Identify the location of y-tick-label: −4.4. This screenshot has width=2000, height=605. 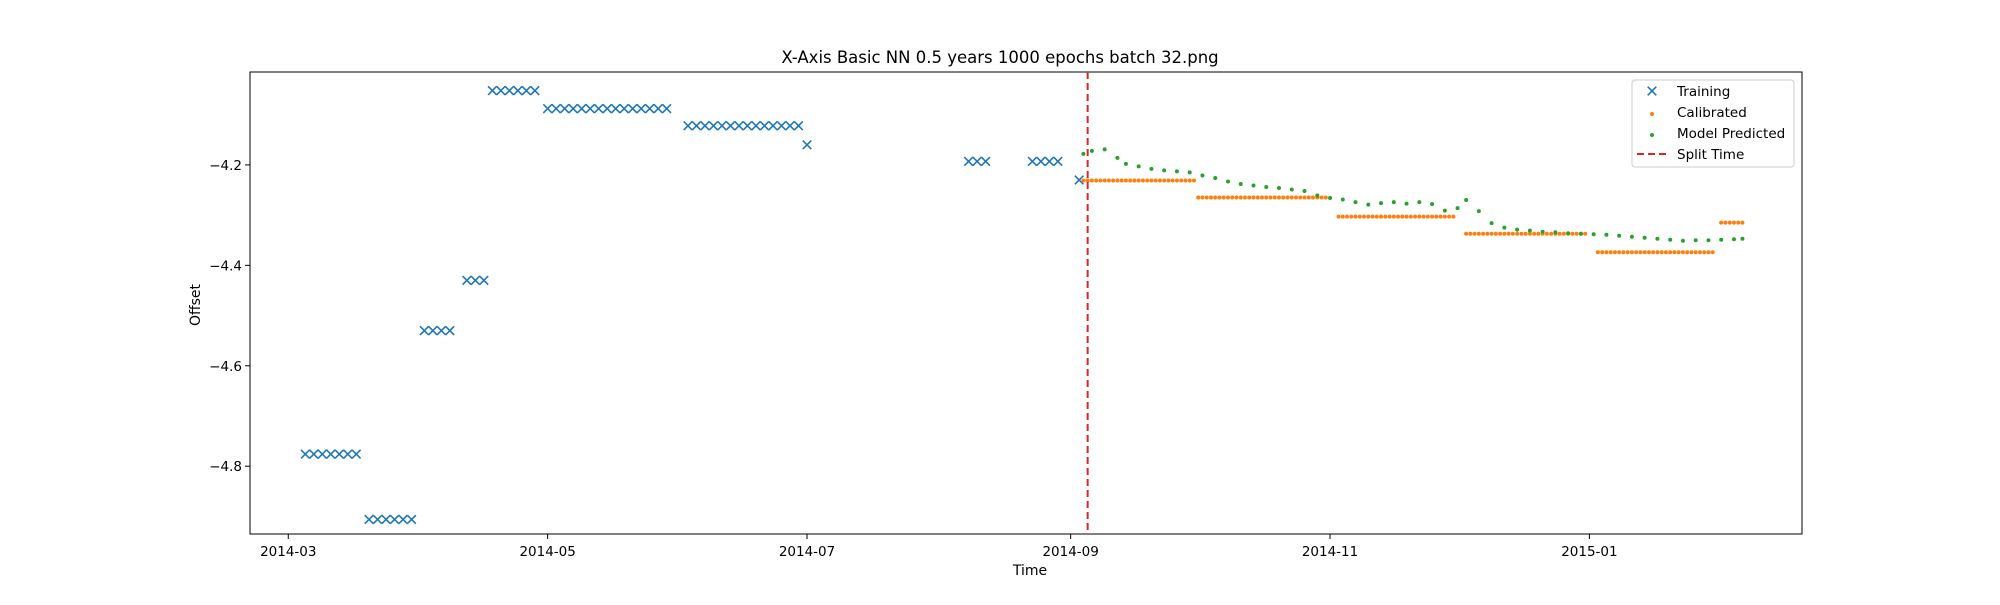
(225, 266).